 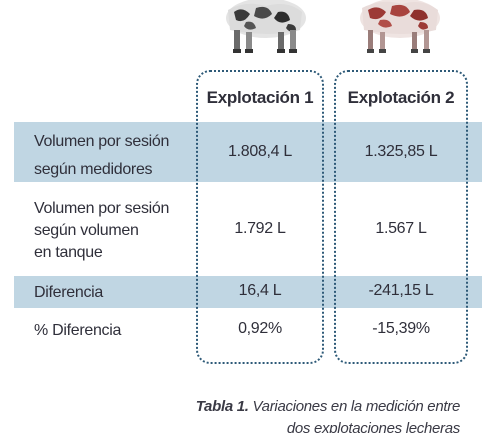 I want to click on caption-line-2: dos explotaciones lecheras, so click(x=373, y=426).